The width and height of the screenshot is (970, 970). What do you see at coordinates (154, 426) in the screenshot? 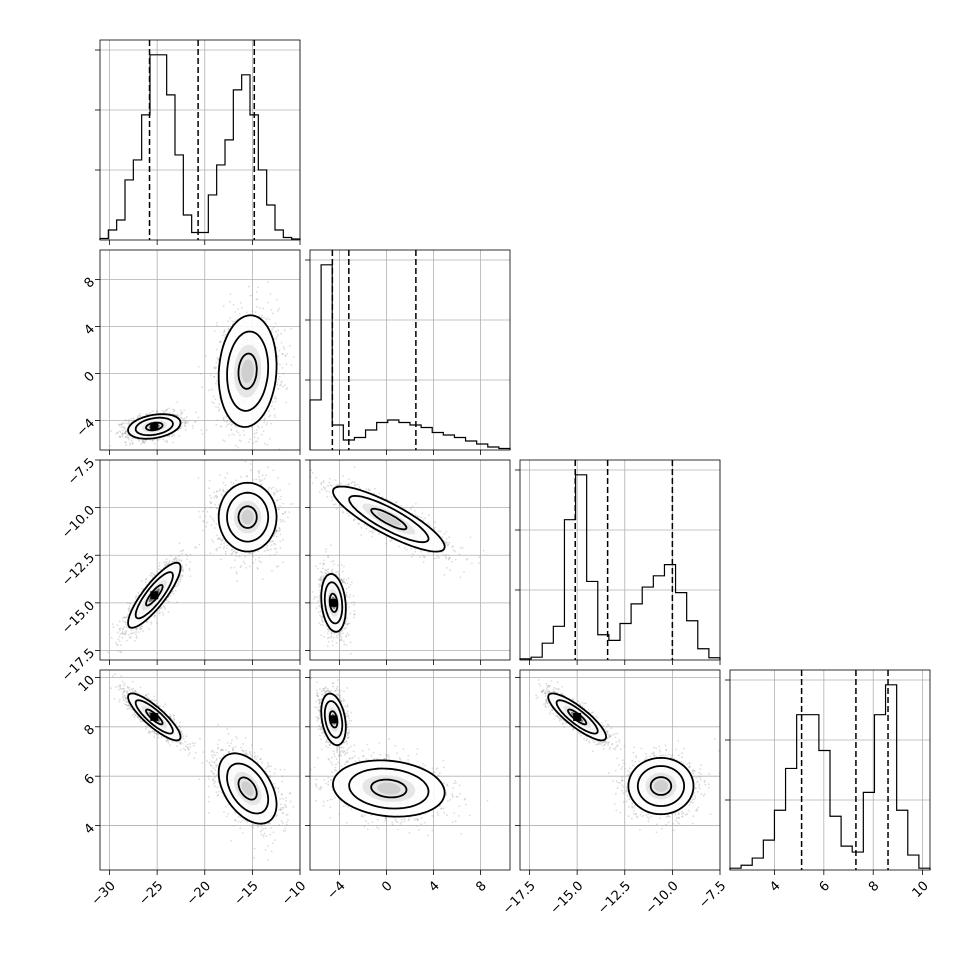
I see `contour-line` at bounding box center [154, 426].